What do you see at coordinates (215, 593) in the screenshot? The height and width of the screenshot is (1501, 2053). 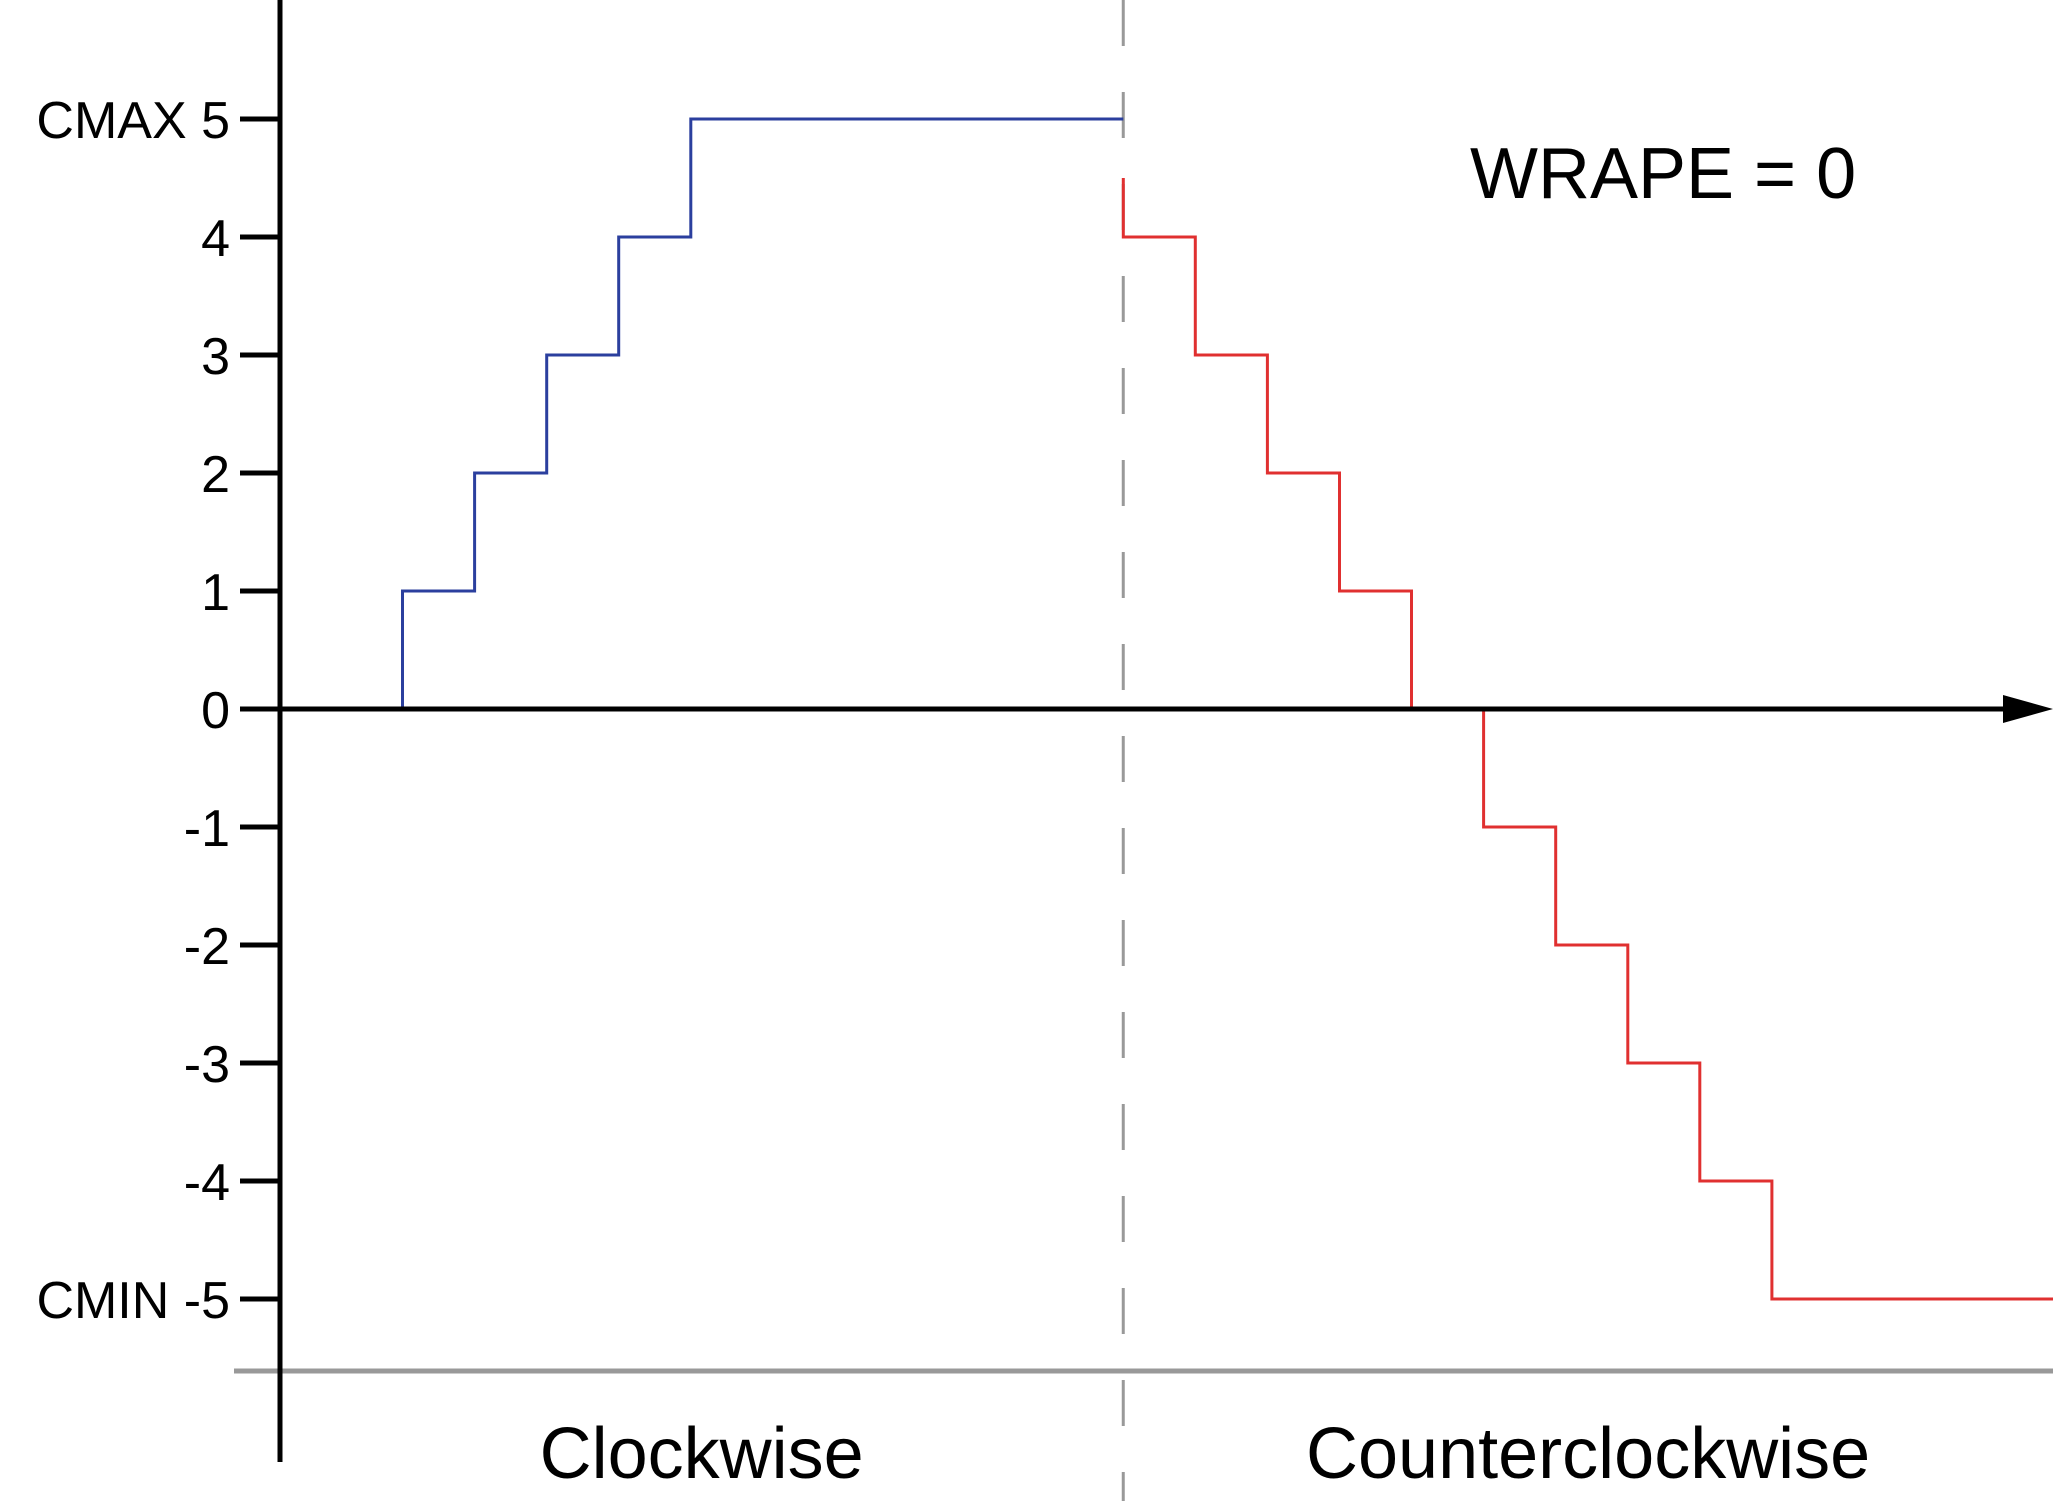 I see `y-tick-label: 1` at bounding box center [215, 593].